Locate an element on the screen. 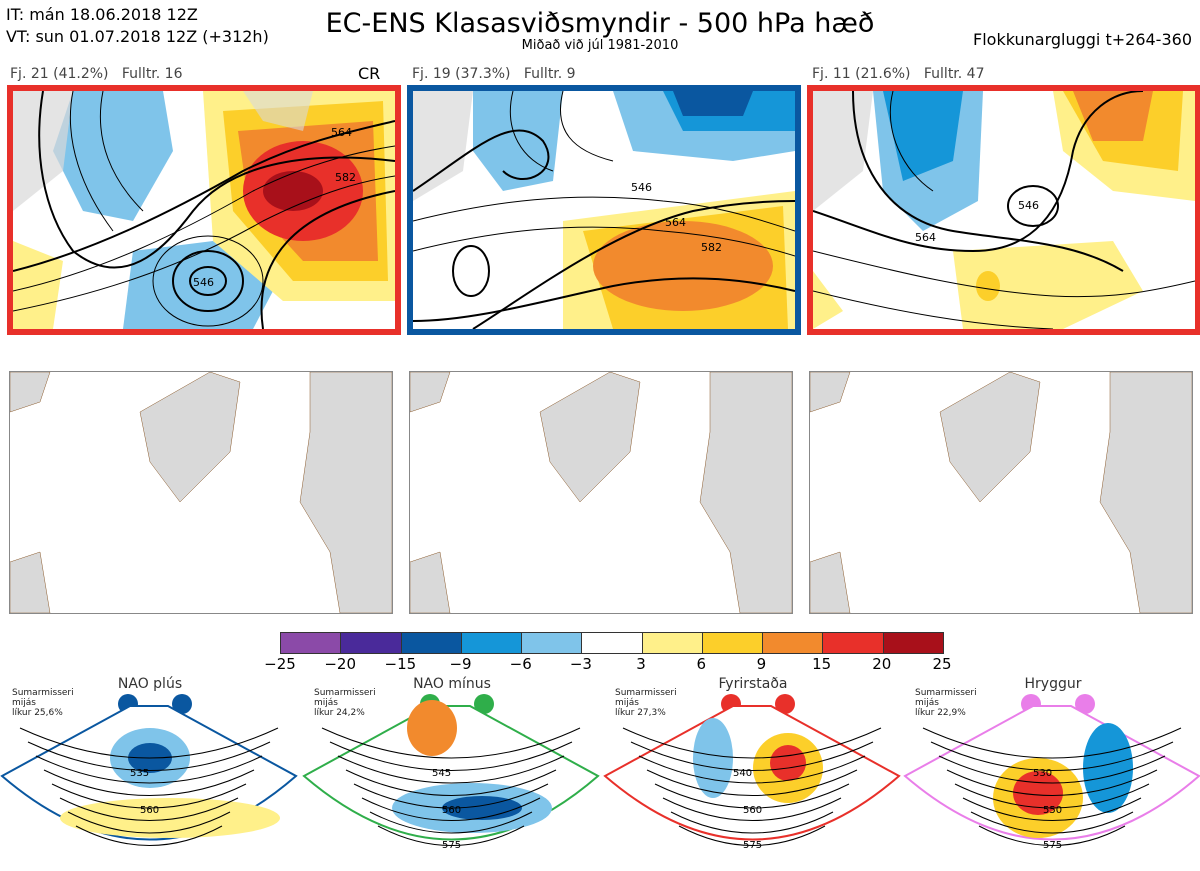 This screenshot has width=1200, height=871. colorbar-tick-label: 20 is located at coordinates (882, 664).